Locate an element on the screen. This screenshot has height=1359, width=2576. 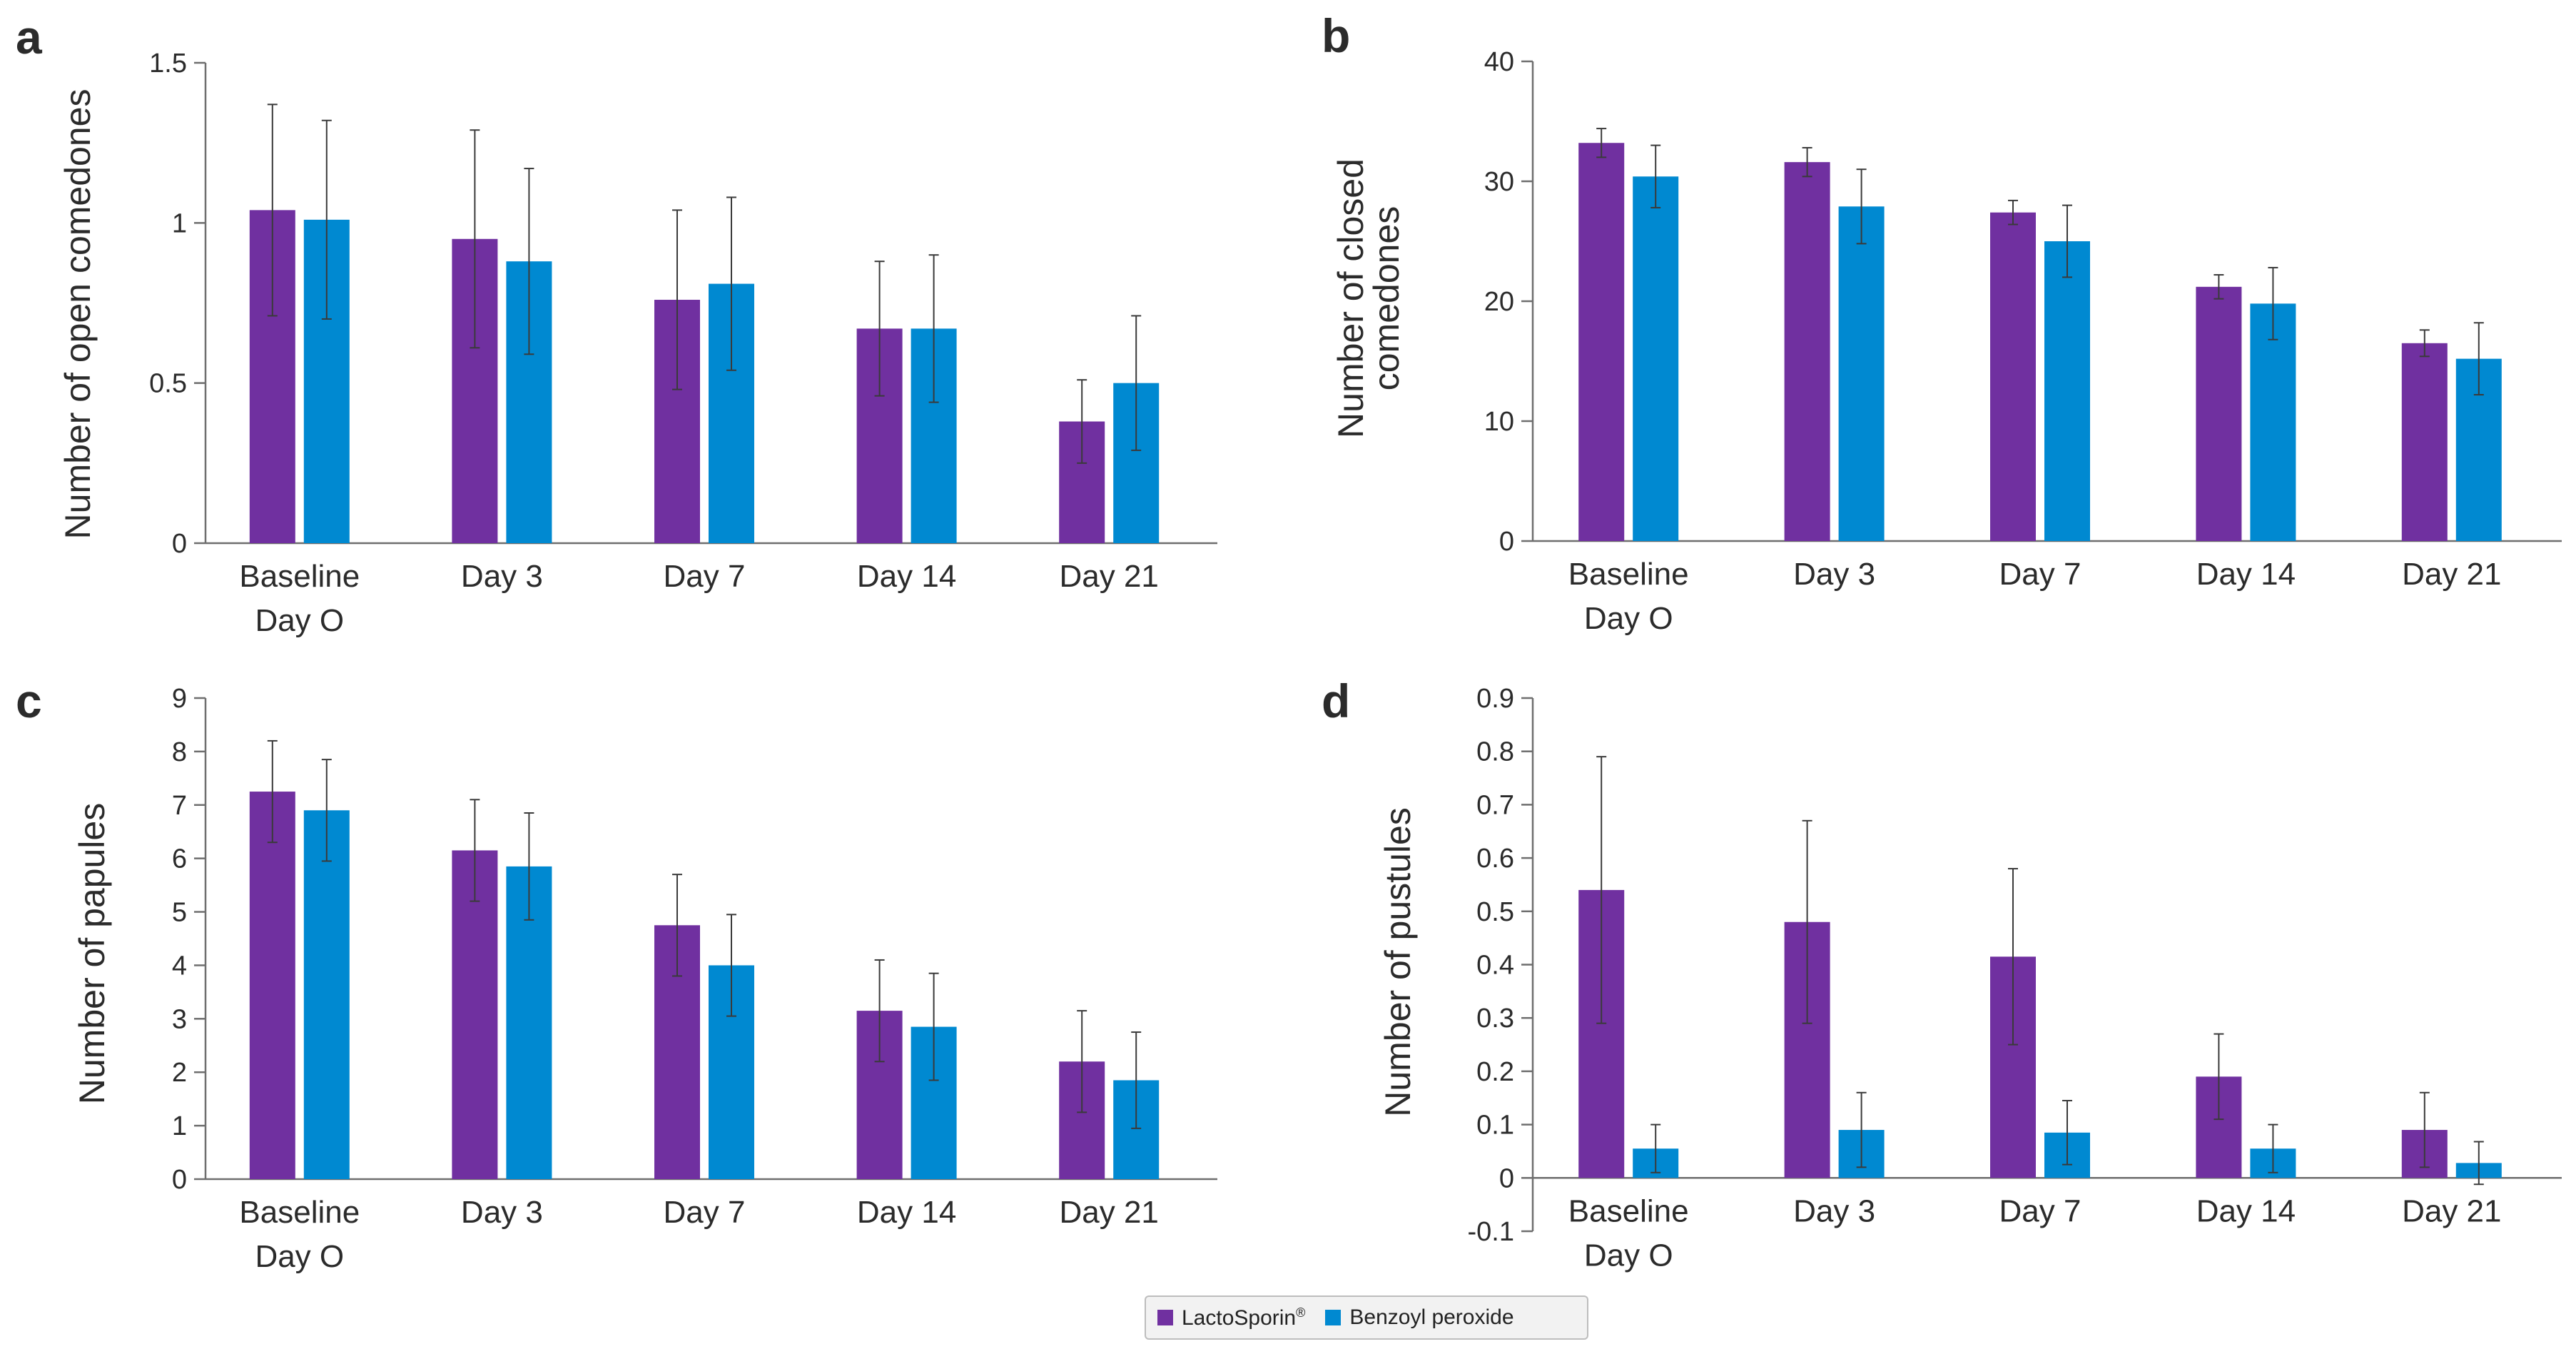
y-tick-label-d: -0.1 is located at coordinates (1491, 1232).